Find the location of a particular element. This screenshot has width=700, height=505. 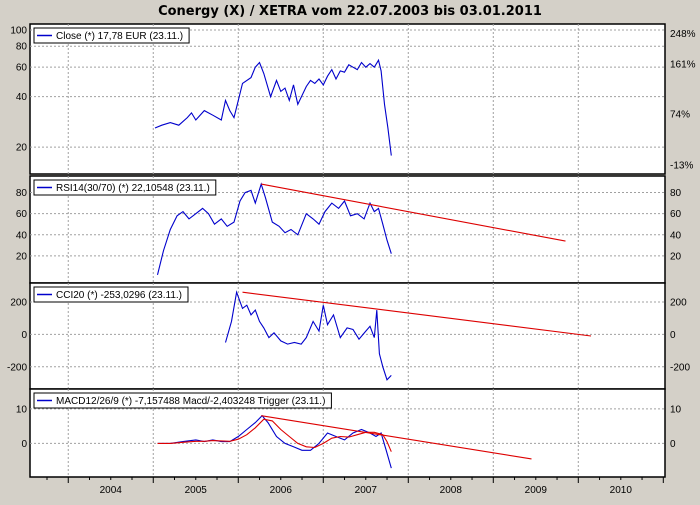

series-line-rsi14 is located at coordinates (274, 229).